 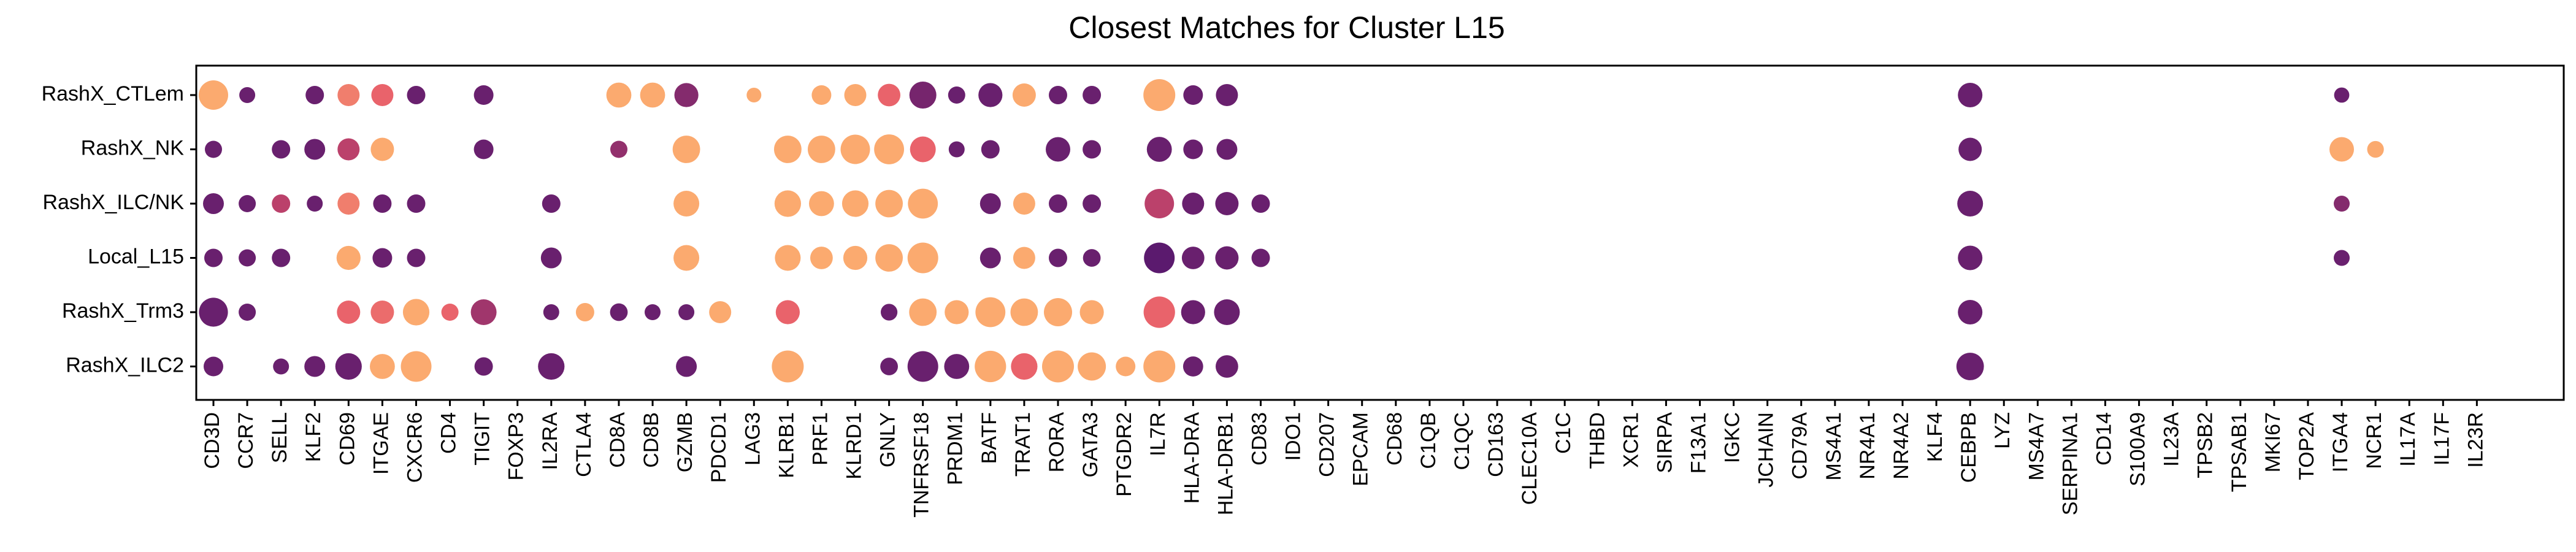 What do you see at coordinates (416, 203) in the screenshot?
I see `dot-rashx-ilc-nk-cxcr6` at bounding box center [416, 203].